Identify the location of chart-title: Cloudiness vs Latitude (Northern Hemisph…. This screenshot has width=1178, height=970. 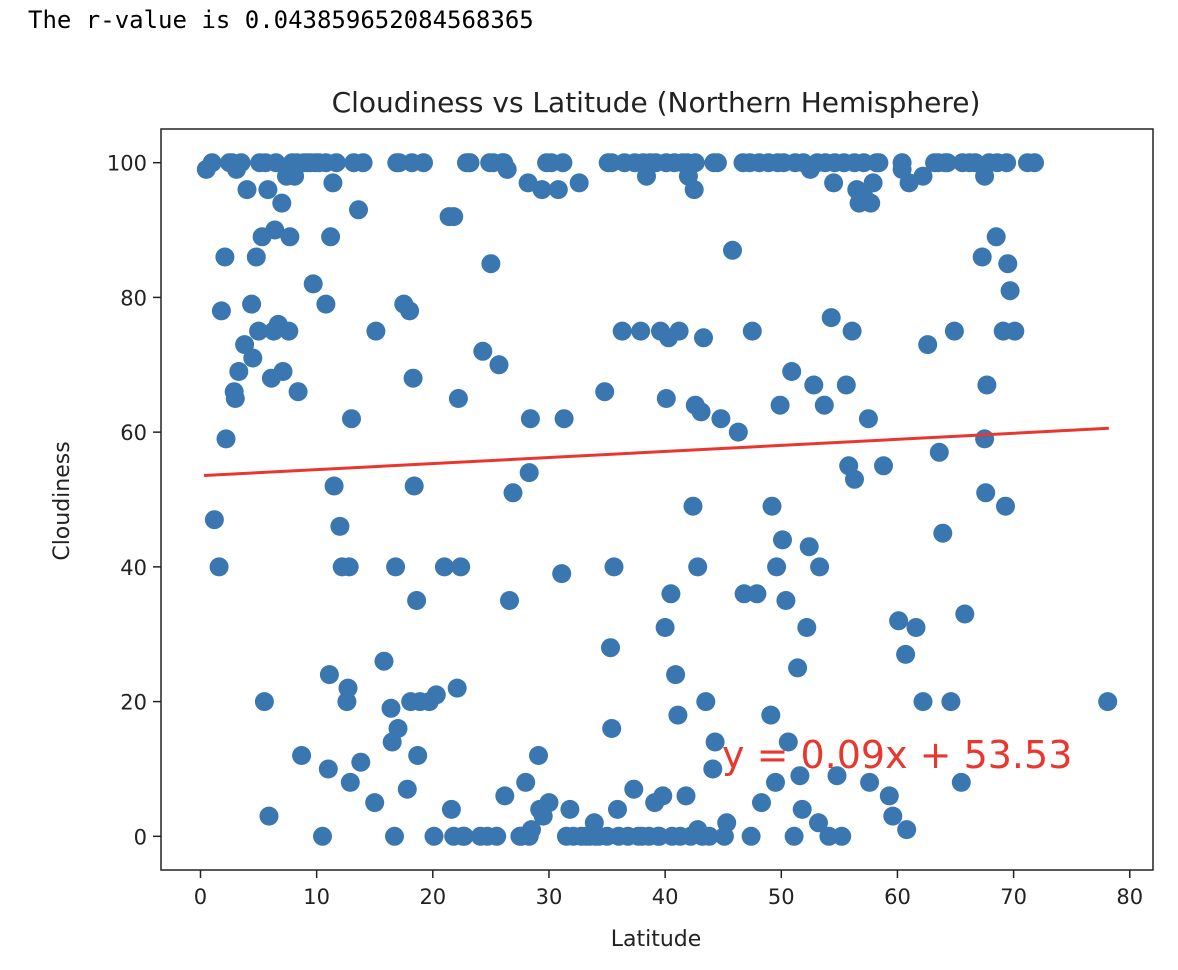
(656, 102).